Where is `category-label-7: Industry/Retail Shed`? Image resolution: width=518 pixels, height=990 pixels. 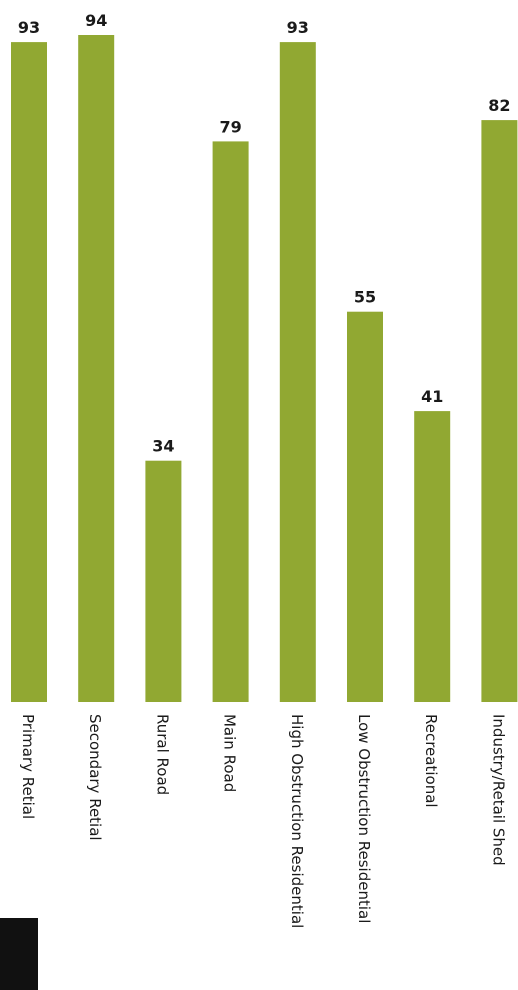
category-label-7: Industry/Retail Shed is located at coordinates (498, 790).